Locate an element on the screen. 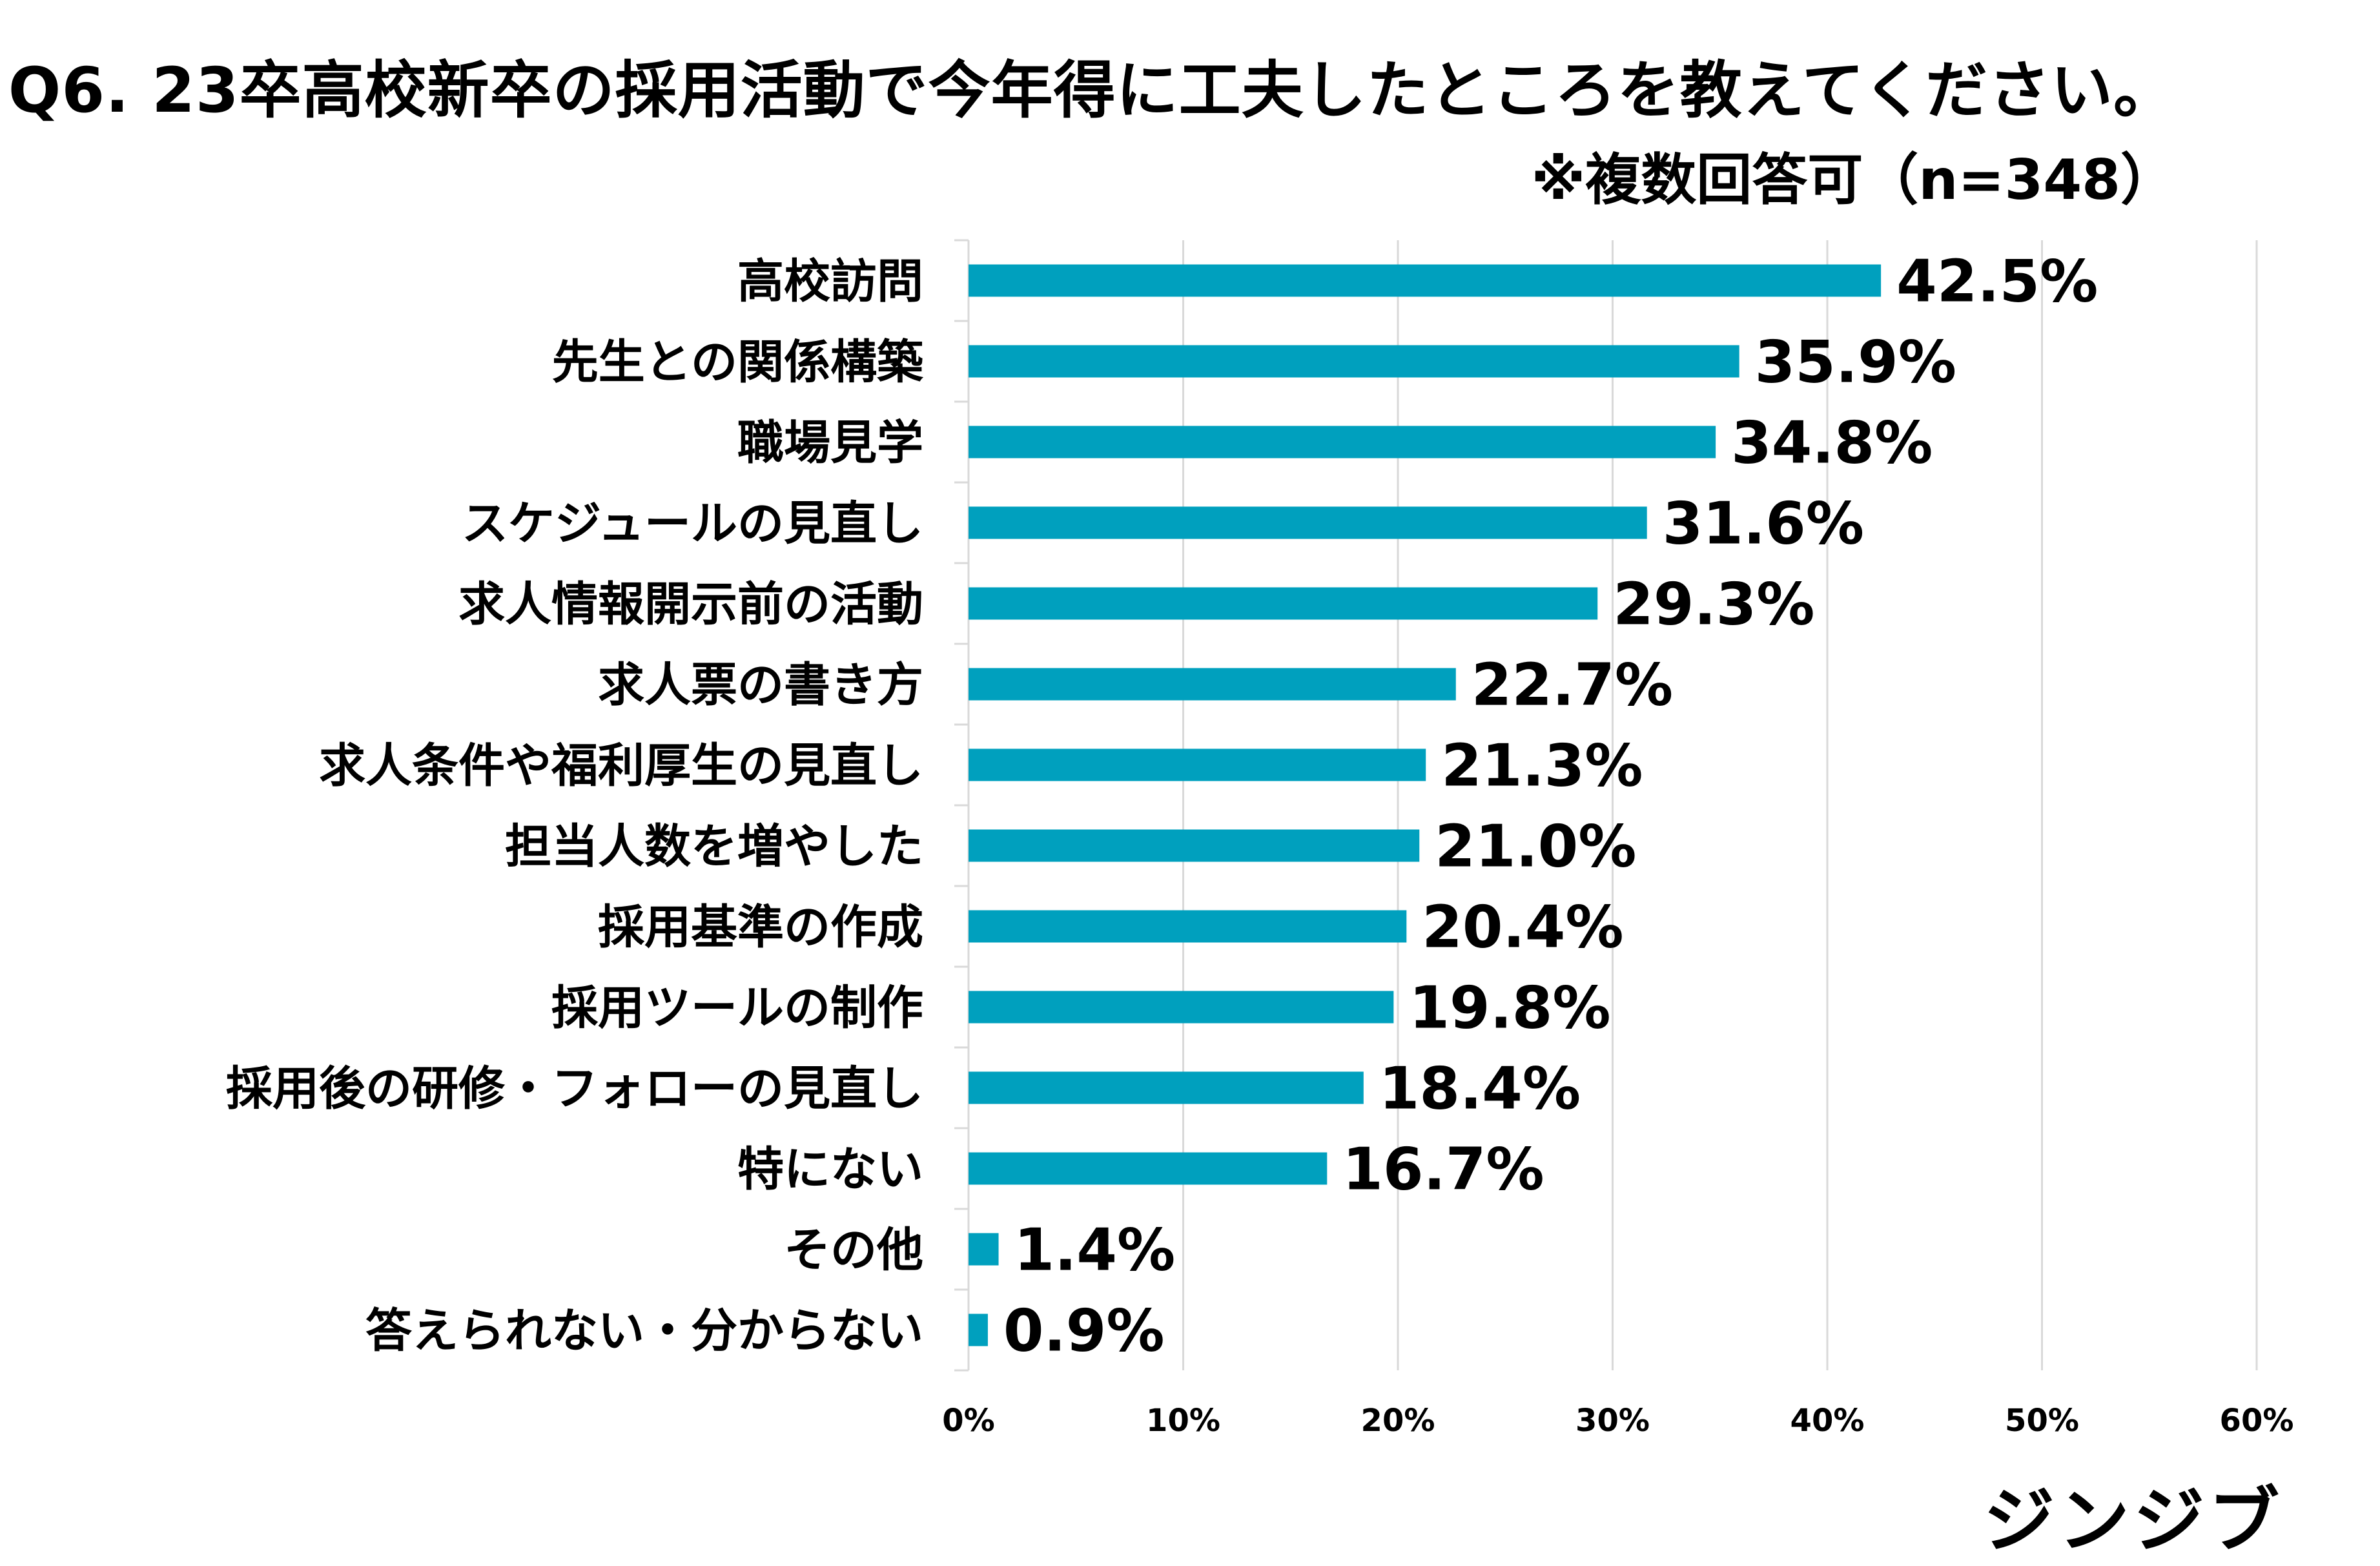 The height and width of the screenshot is (1566, 2380). x-tick-label: 0% is located at coordinates (968, 1421).